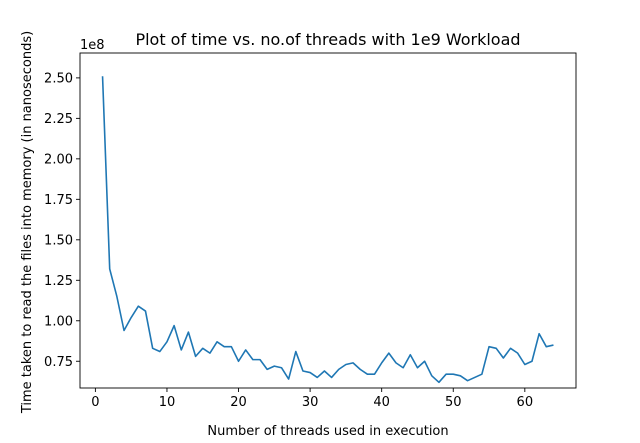 The width and height of the screenshot is (640, 443). What do you see at coordinates (167, 402) in the screenshot?
I see `x-tick-label: 10` at bounding box center [167, 402].